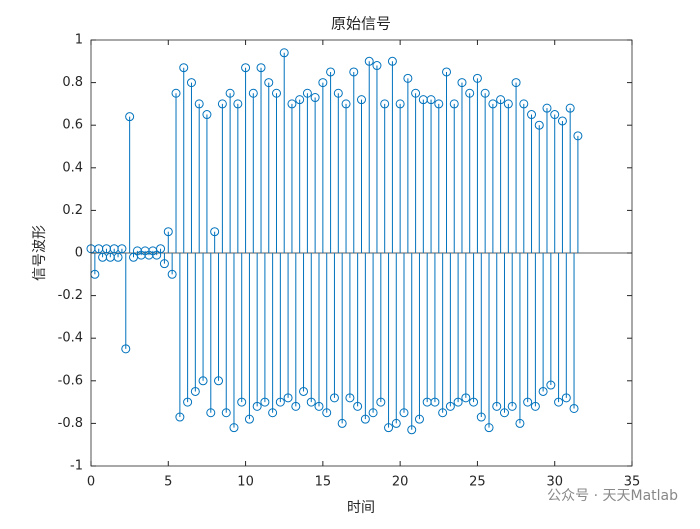 Image resolution: width=700 pixels, height=529 pixels. I want to click on x-tick-label: 30, so click(554, 482).